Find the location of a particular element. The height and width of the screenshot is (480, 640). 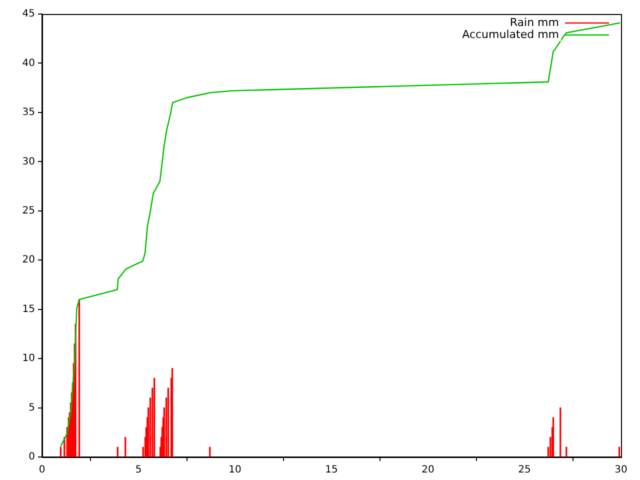

y-tick-label: 40 is located at coordinates (28, 63).